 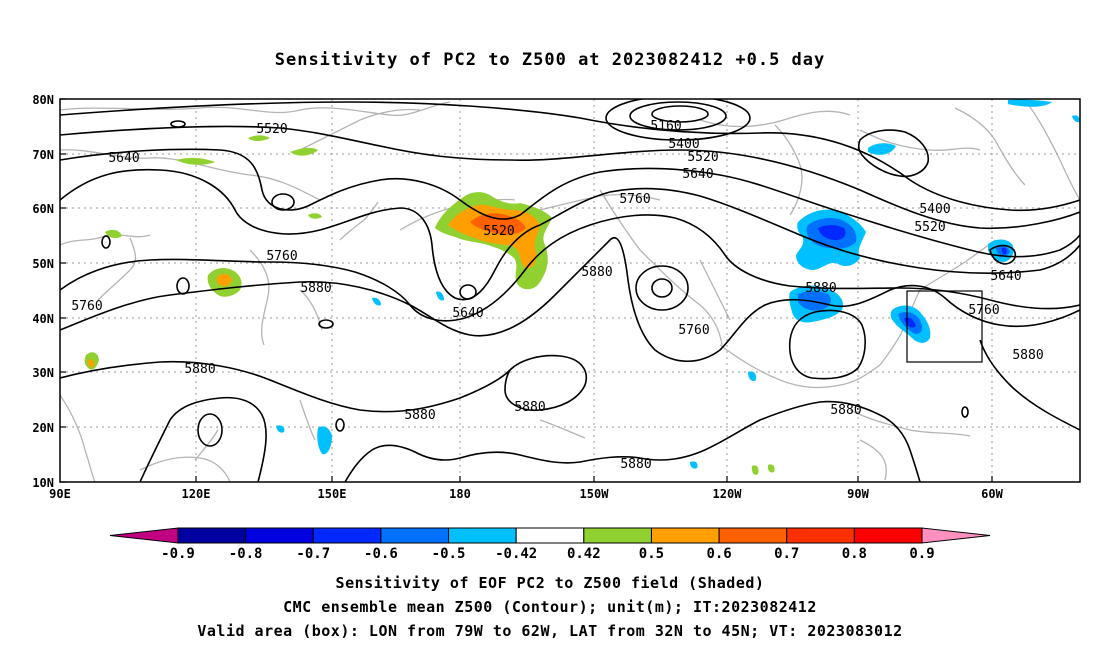 What do you see at coordinates (246, 554) in the screenshot?
I see `colorbar-label: -0.8` at bounding box center [246, 554].